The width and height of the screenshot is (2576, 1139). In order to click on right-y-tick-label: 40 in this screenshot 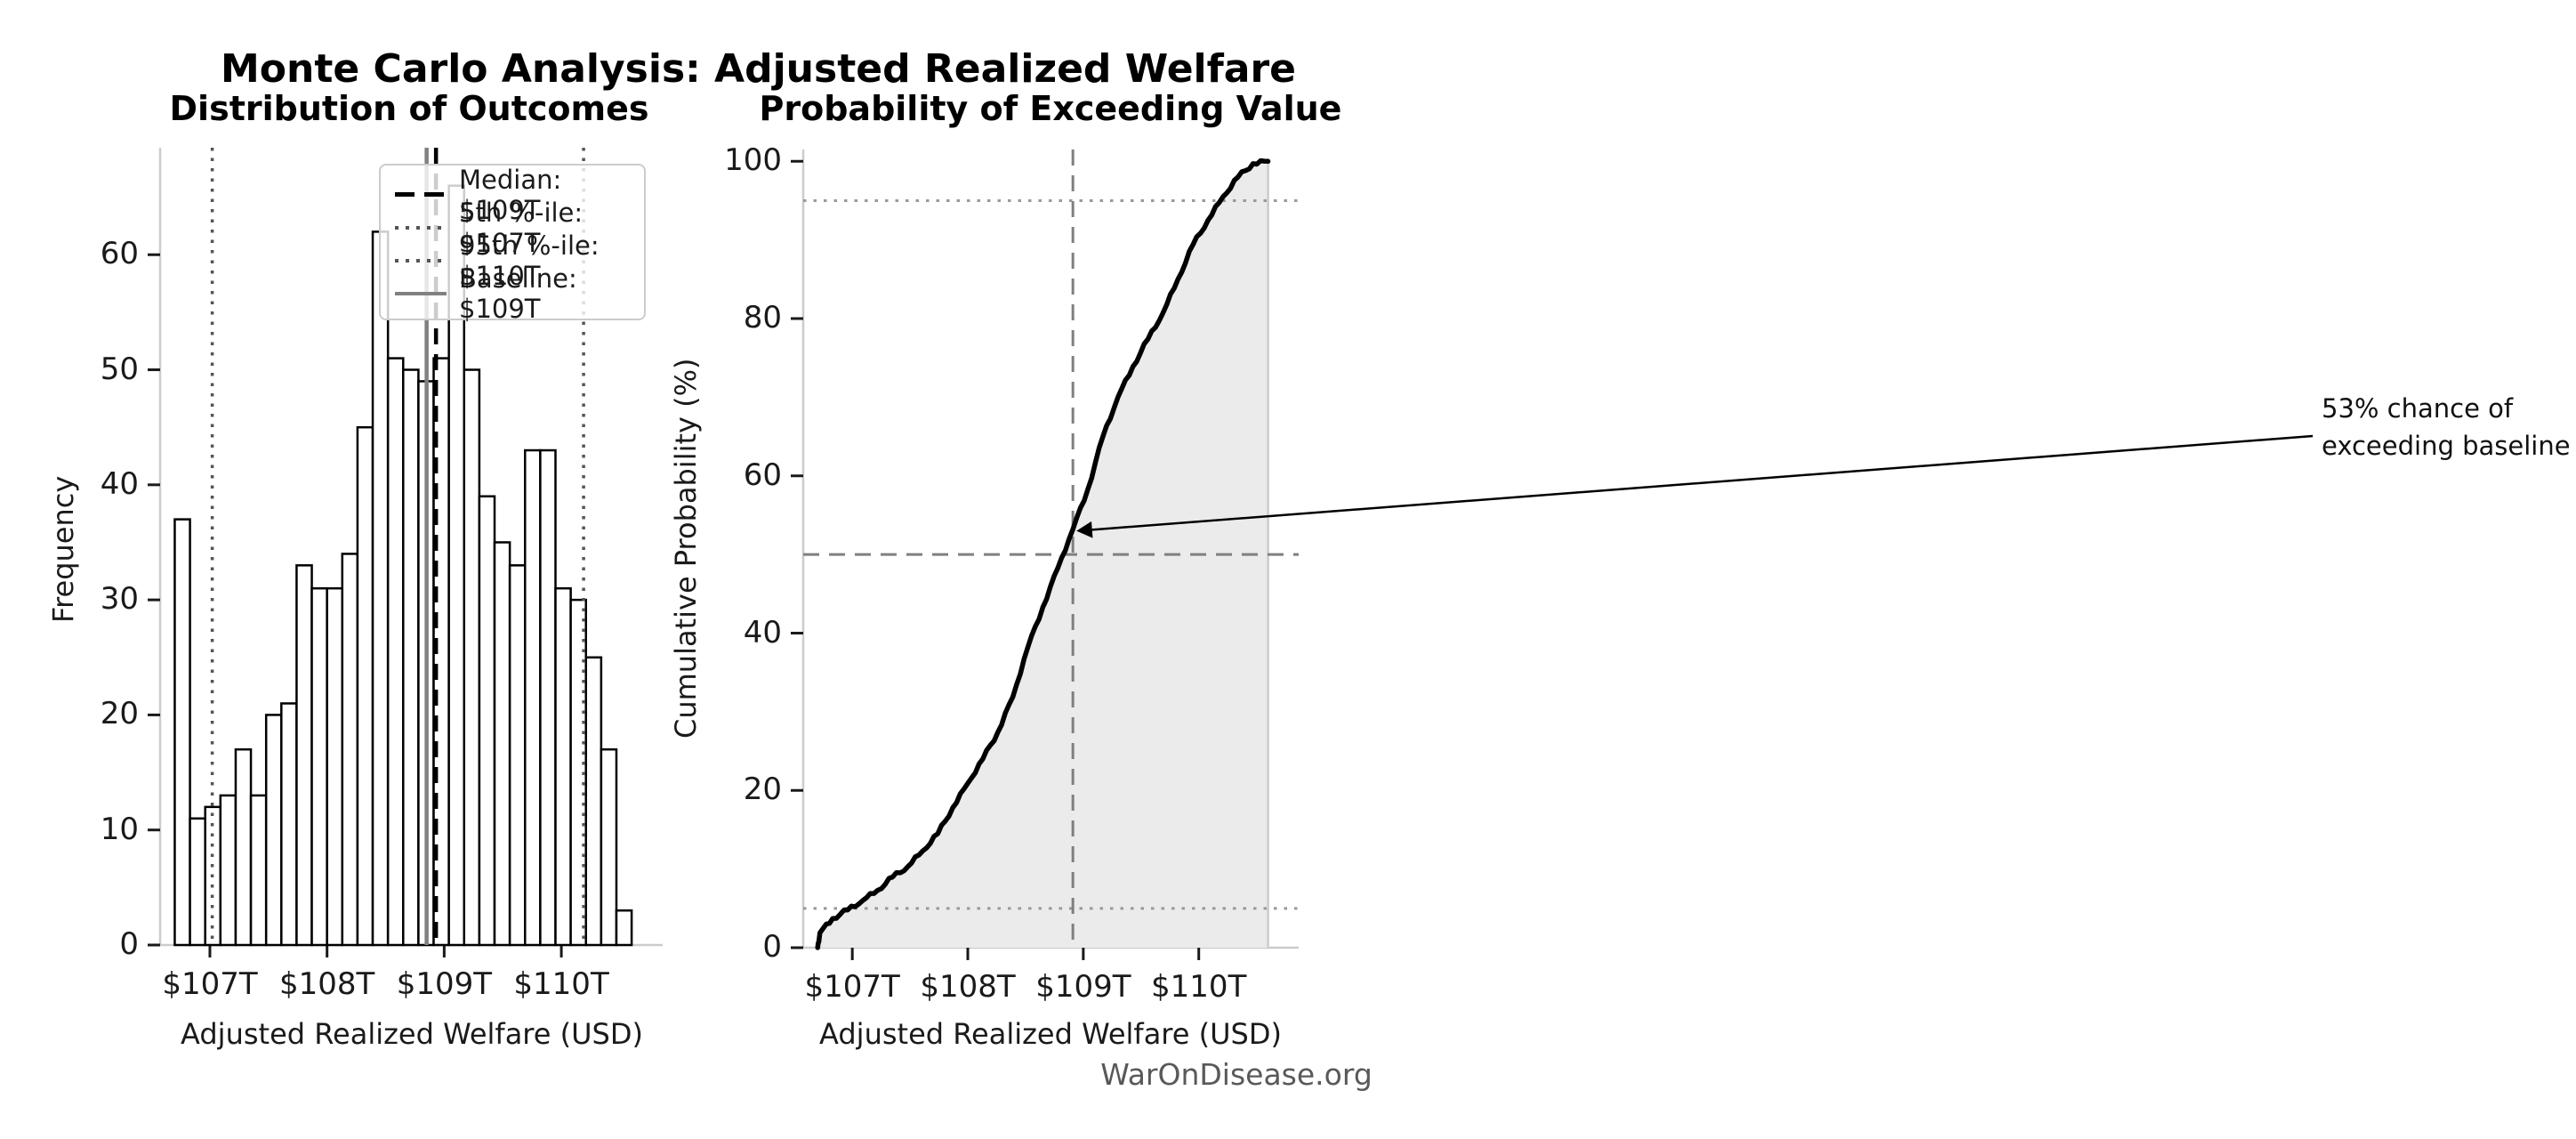, I will do `click(762, 632)`.